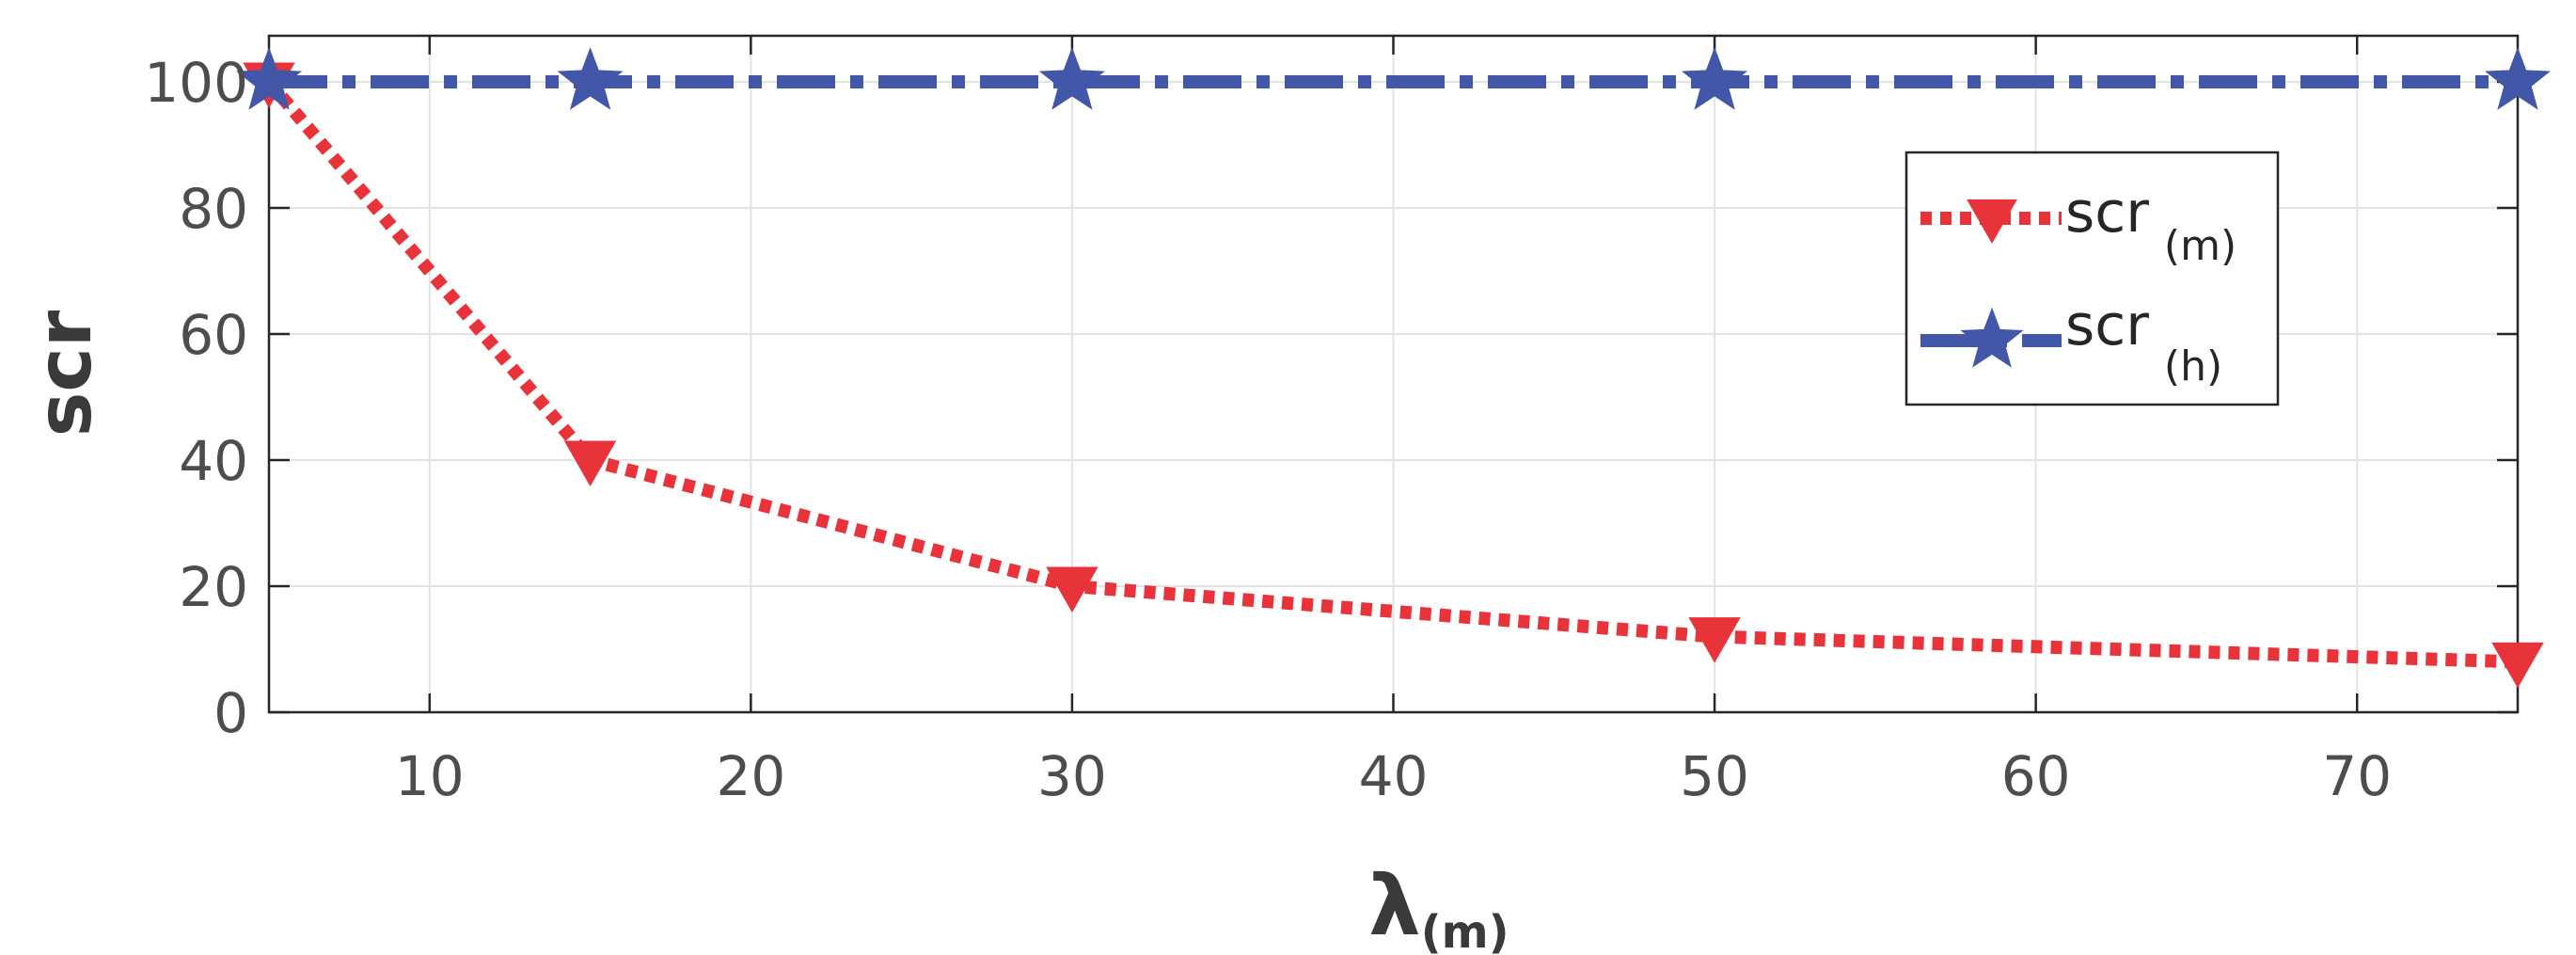 This screenshot has width=2576, height=955. I want to click on y-tick-label-60: 60, so click(213, 335).